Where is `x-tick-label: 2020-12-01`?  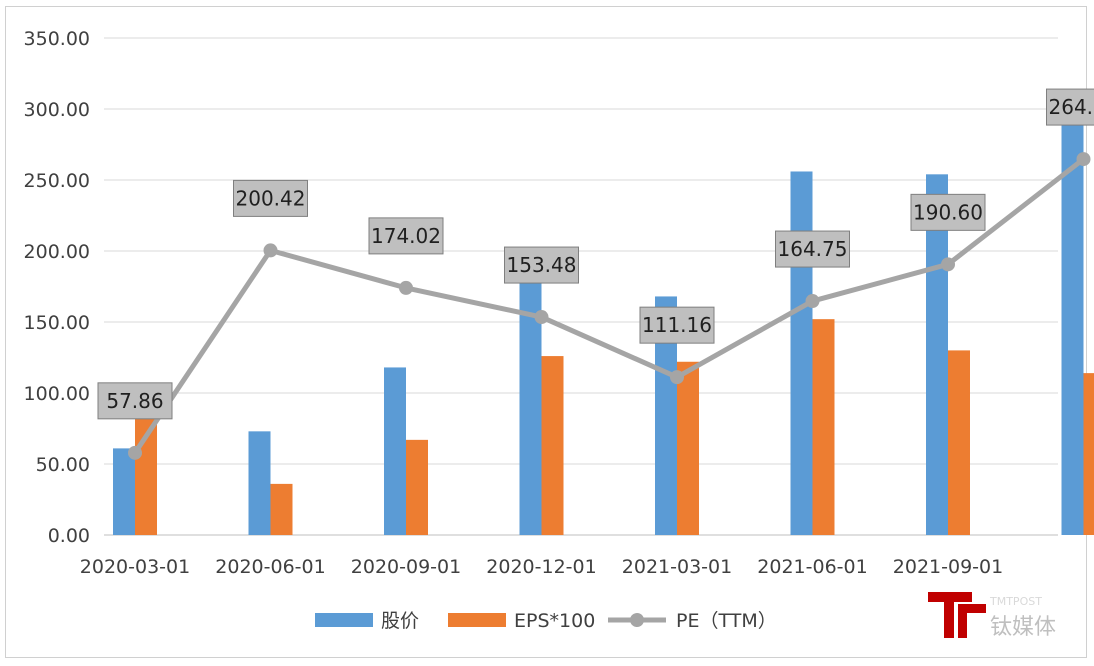 x-tick-label: 2020-12-01 is located at coordinates (541, 567).